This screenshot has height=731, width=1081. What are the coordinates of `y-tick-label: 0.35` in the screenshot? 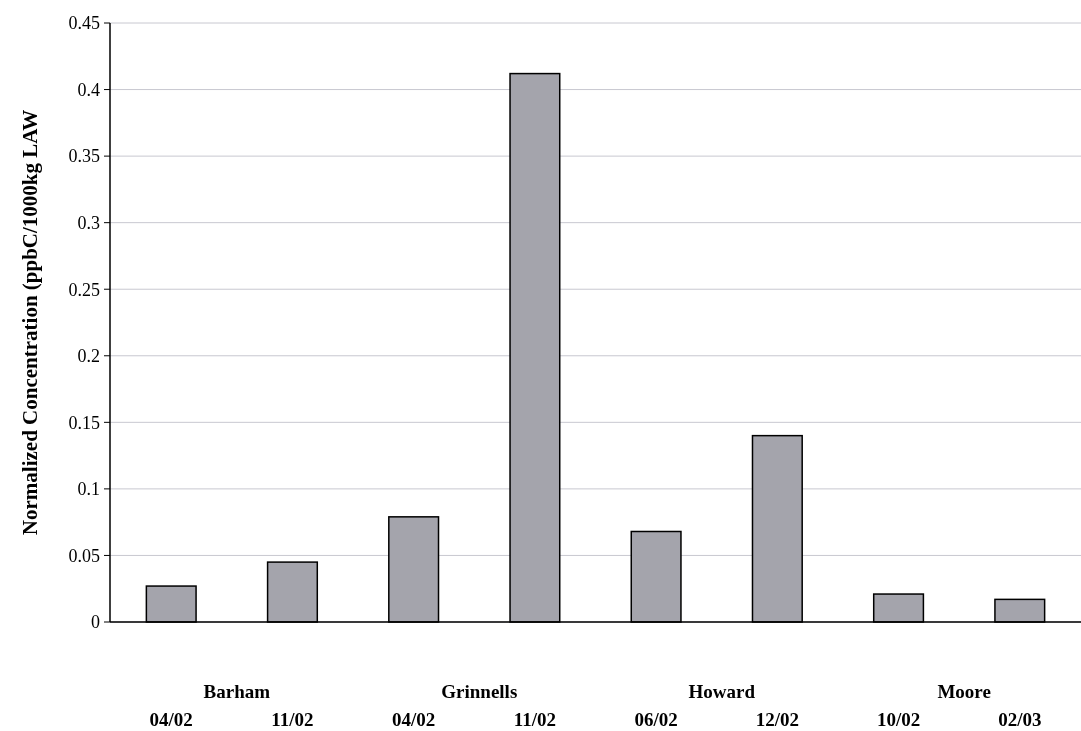 It's located at (84, 156).